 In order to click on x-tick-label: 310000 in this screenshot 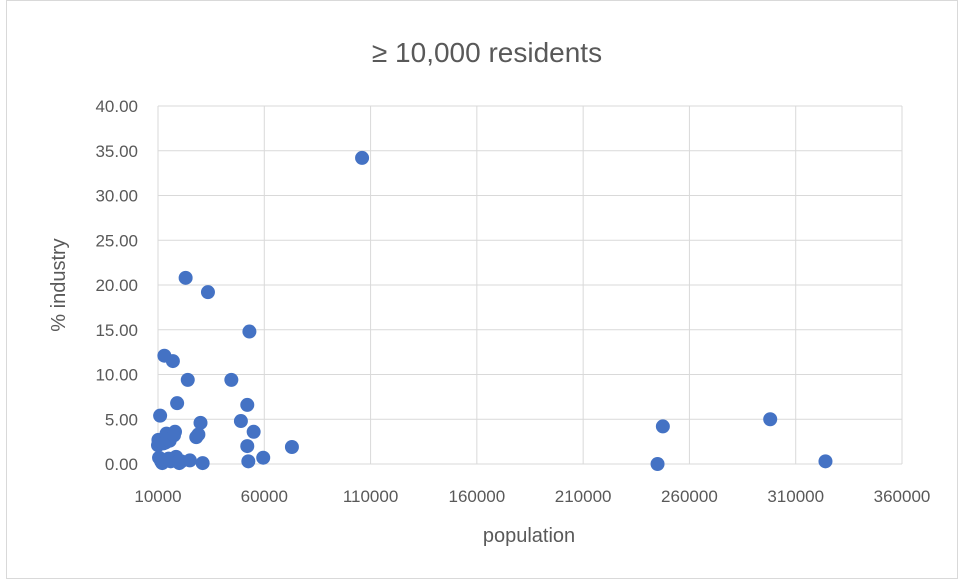, I will do `click(795, 496)`.